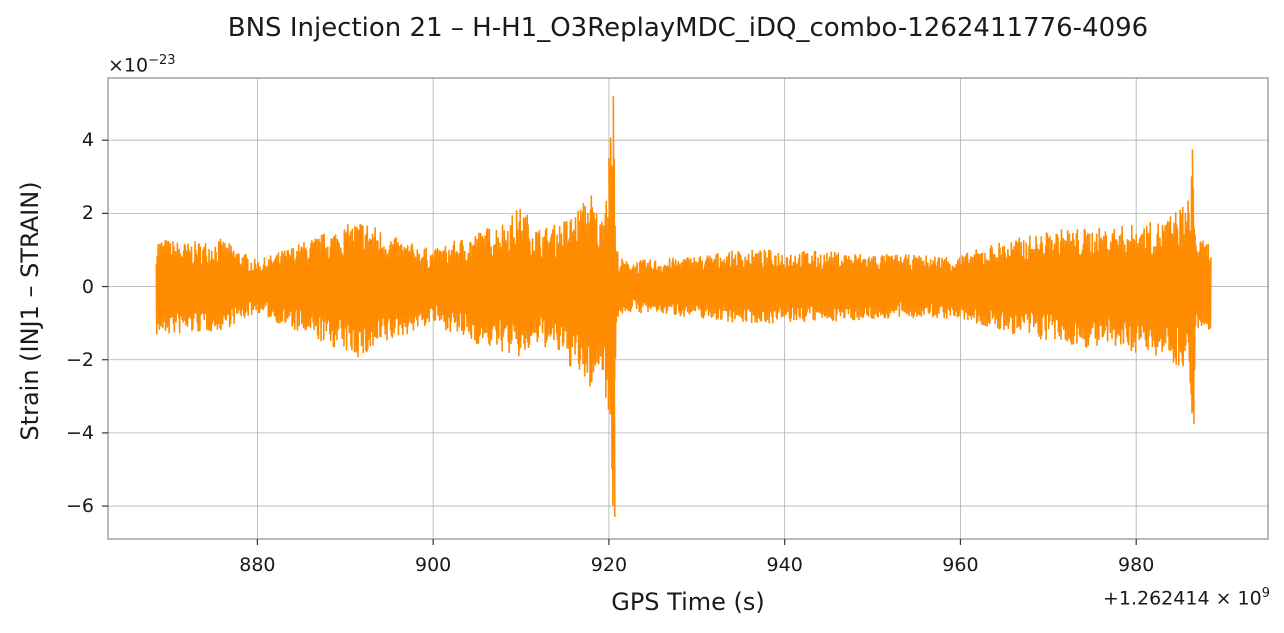 This screenshot has width=1284, height=633. I want to click on y-tick-label: −4, so click(79, 432).